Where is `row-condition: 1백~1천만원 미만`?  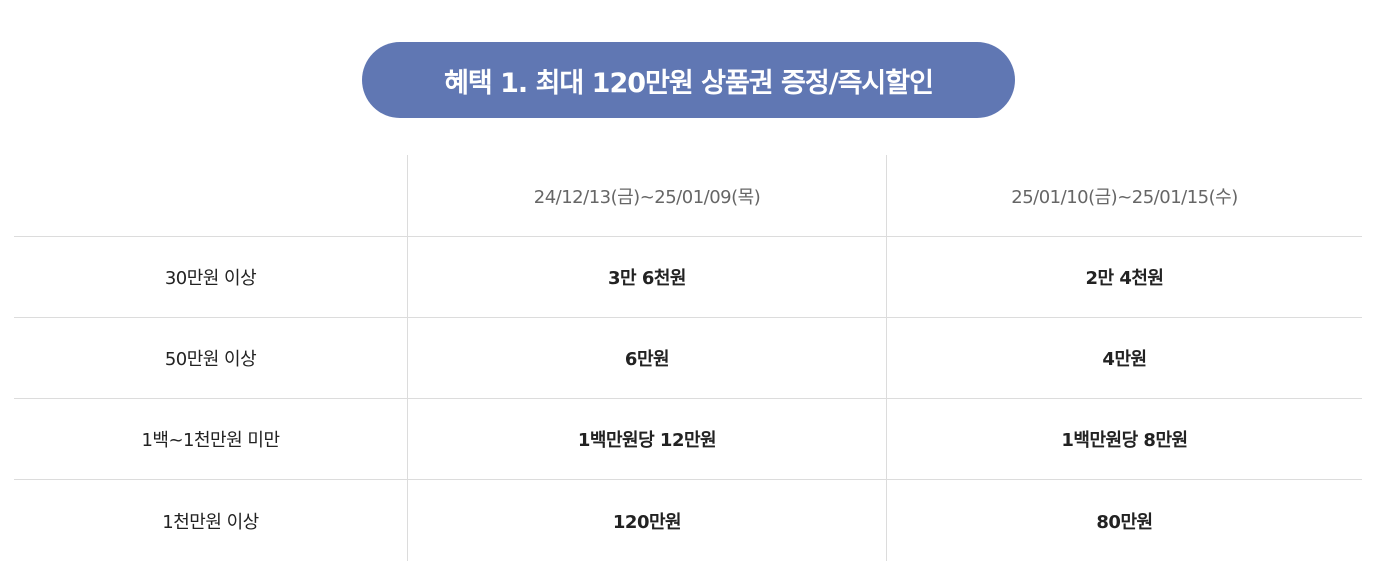 row-condition: 1백~1천만원 미만 is located at coordinates (210, 440).